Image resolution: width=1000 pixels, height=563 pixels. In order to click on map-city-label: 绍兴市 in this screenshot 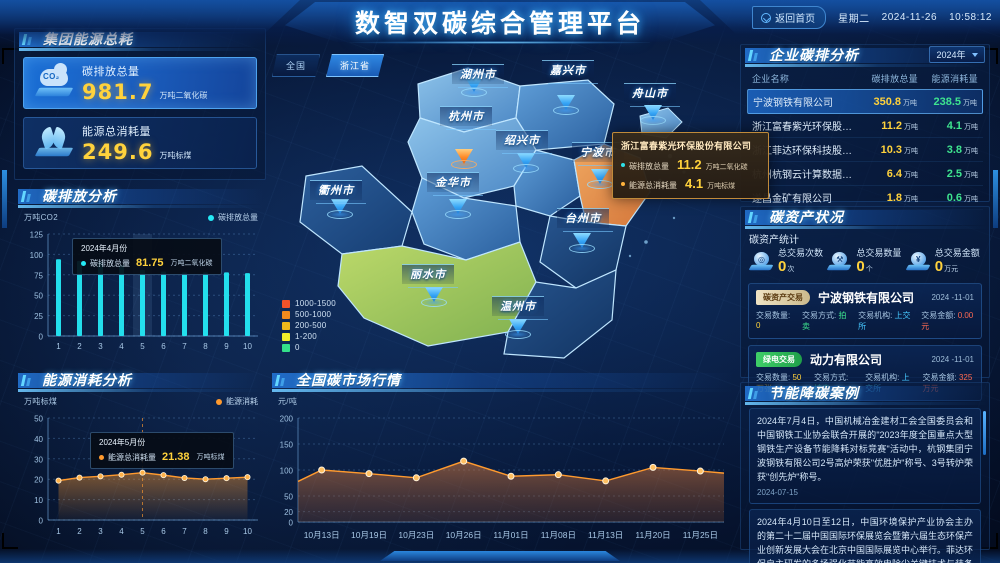, I will do `click(524, 142)`.